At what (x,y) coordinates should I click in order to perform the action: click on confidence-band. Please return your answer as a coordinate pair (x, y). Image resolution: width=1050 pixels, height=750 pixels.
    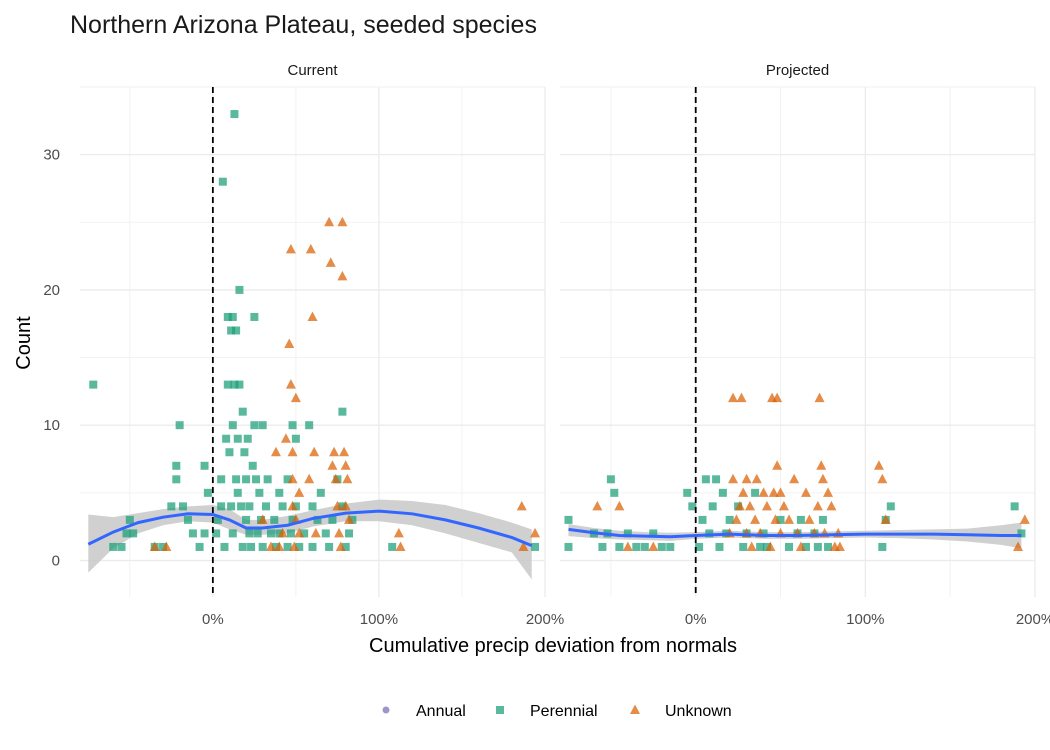
    Looking at the image, I should click on (310, 539).